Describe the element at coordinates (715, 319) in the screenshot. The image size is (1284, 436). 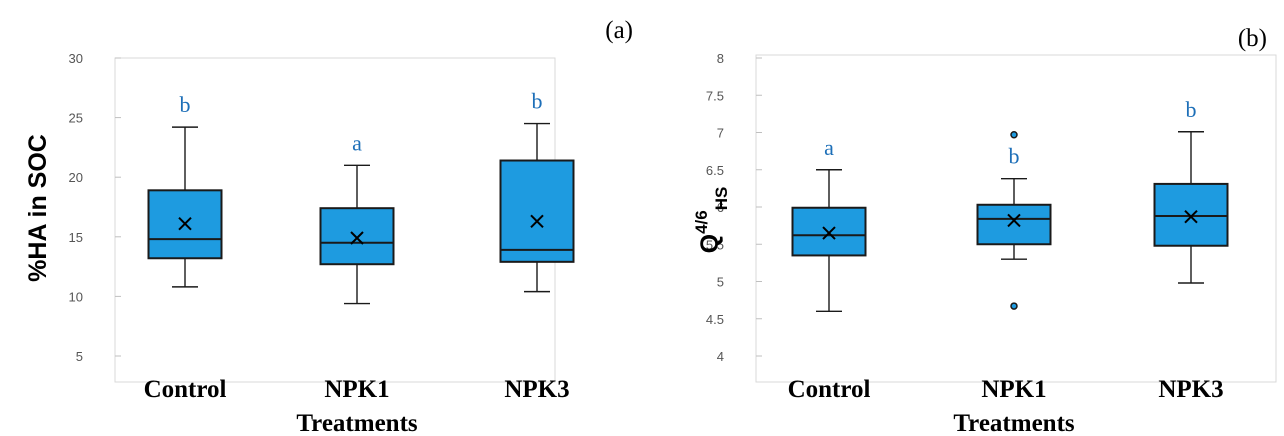
I see `y-tick-label: 4.5` at that location.